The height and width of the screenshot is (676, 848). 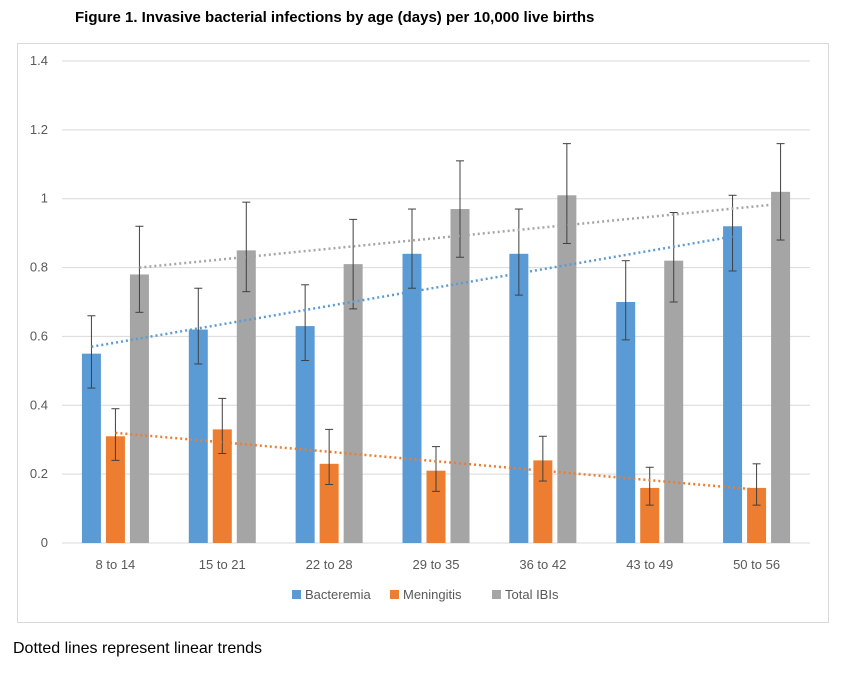 I want to click on trendline-total-ibis, so click(x=460, y=235).